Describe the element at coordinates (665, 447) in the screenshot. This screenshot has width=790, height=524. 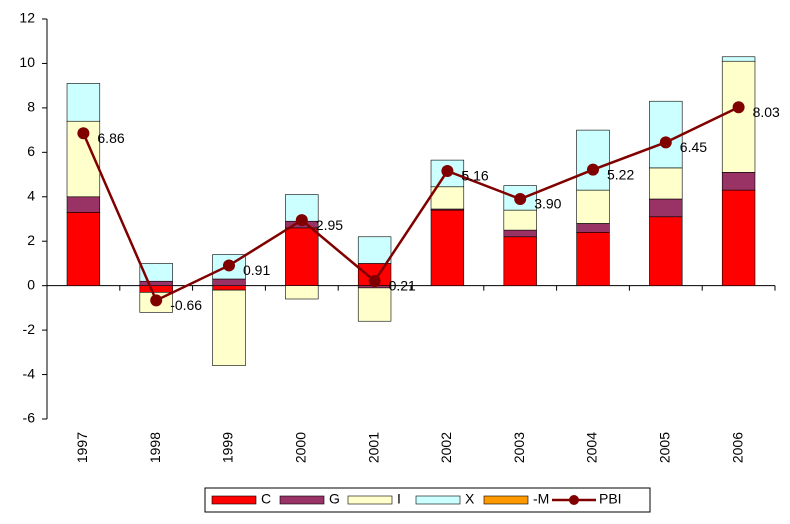
I see `x-tick-label: 2005` at that location.